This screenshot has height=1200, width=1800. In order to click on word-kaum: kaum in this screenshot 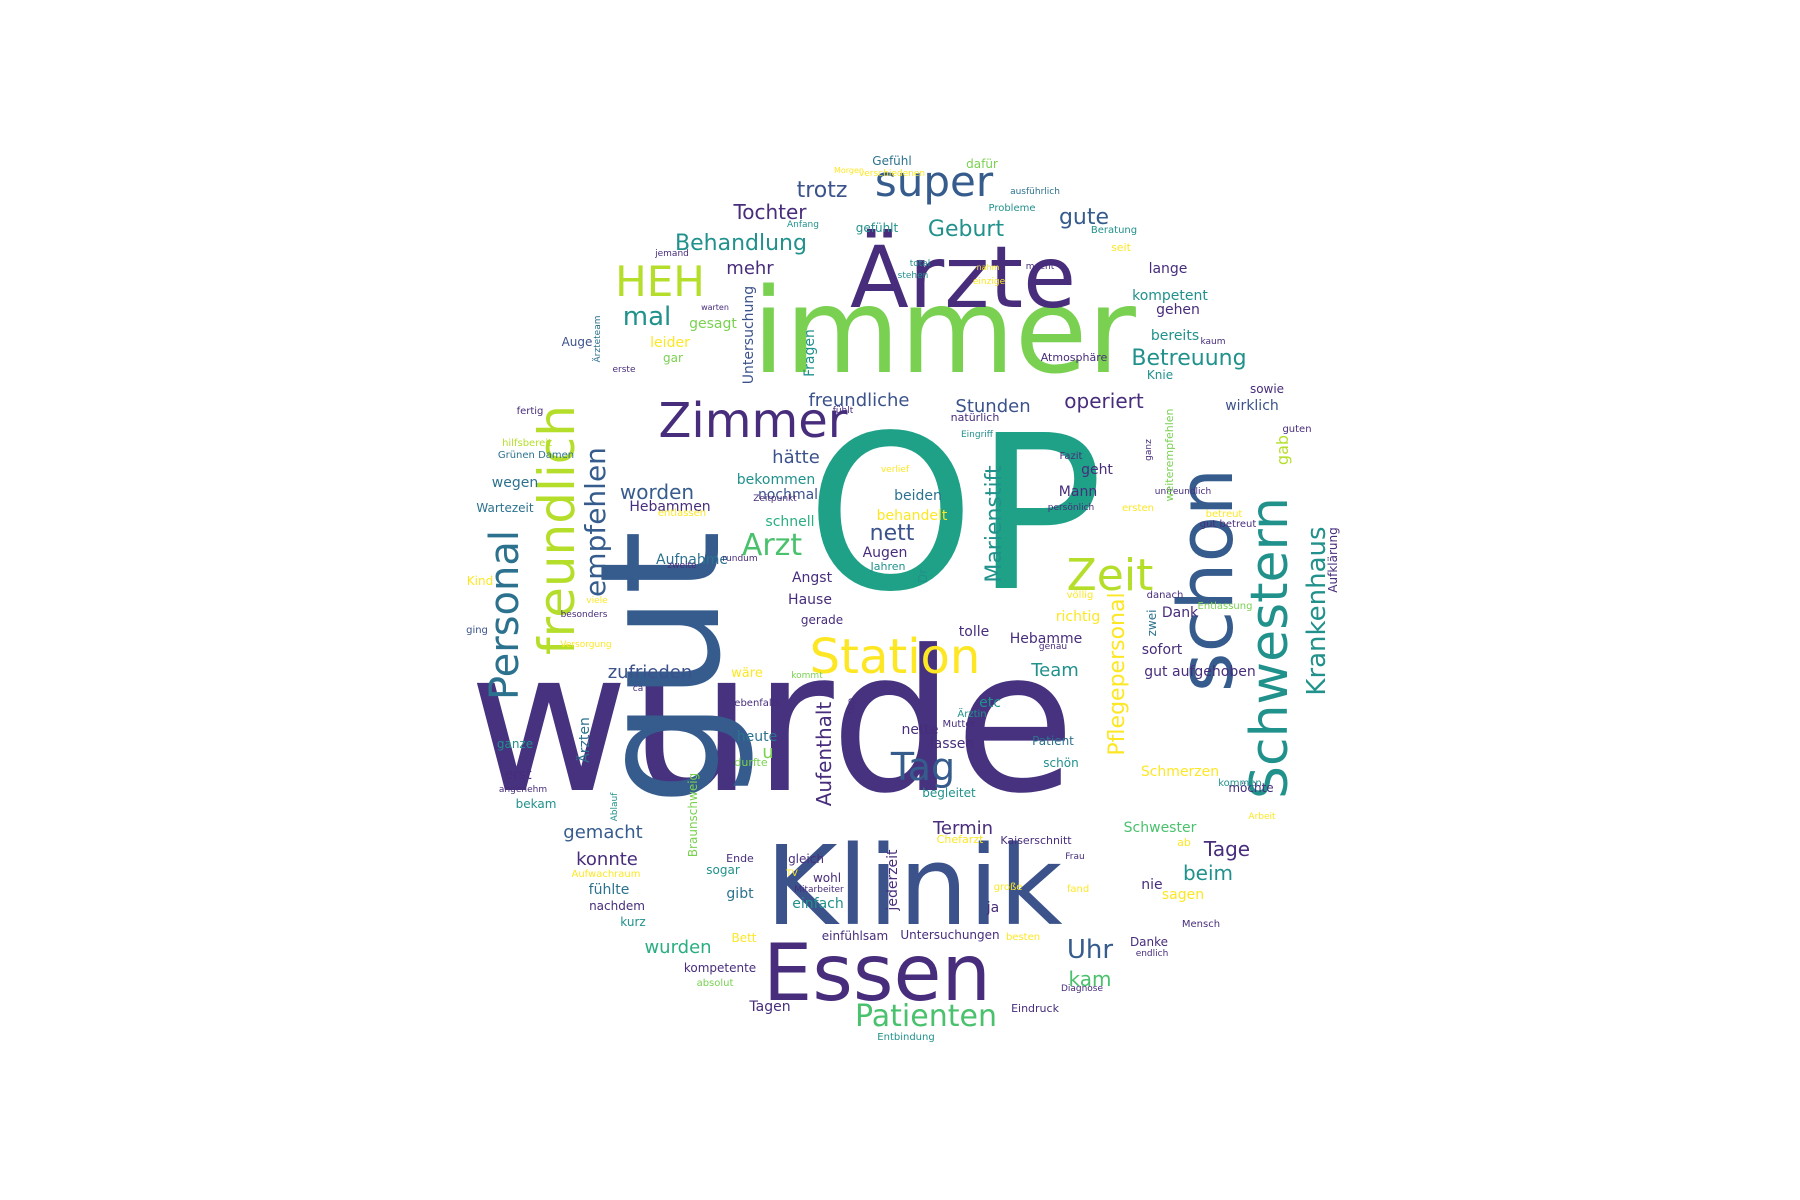, I will do `click(1212, 342)`.